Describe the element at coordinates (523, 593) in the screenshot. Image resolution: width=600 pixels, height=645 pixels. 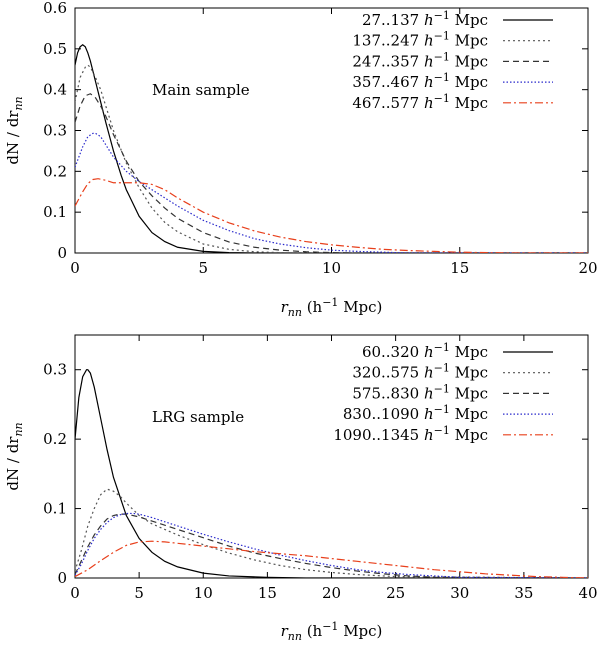
I see `x-tick-label: 35` at that location.